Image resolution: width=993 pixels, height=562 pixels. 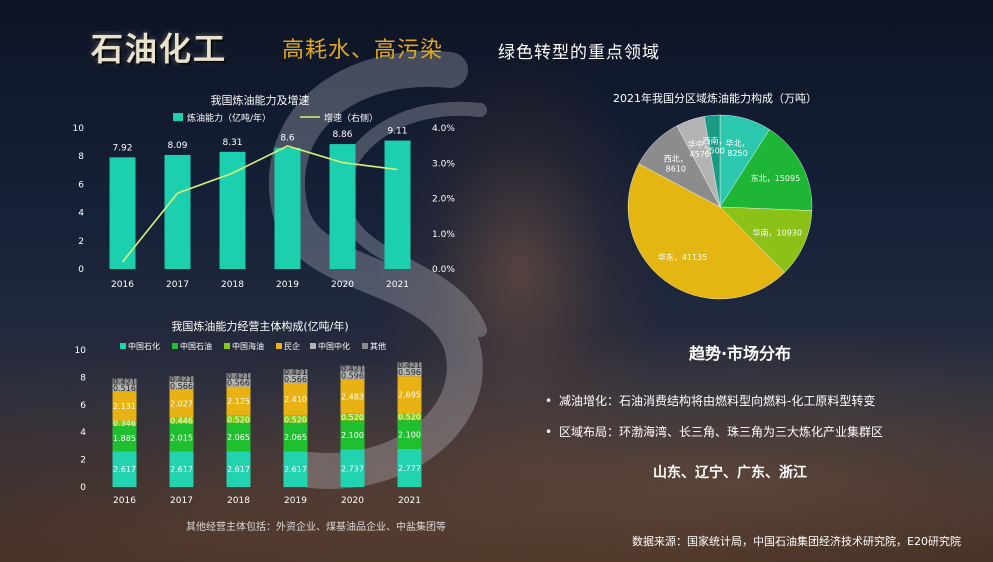 What do you see at coordinates (83, 378) in the screenshot?
I see `y-tick-label: 8` at bounding box center [83, 378].